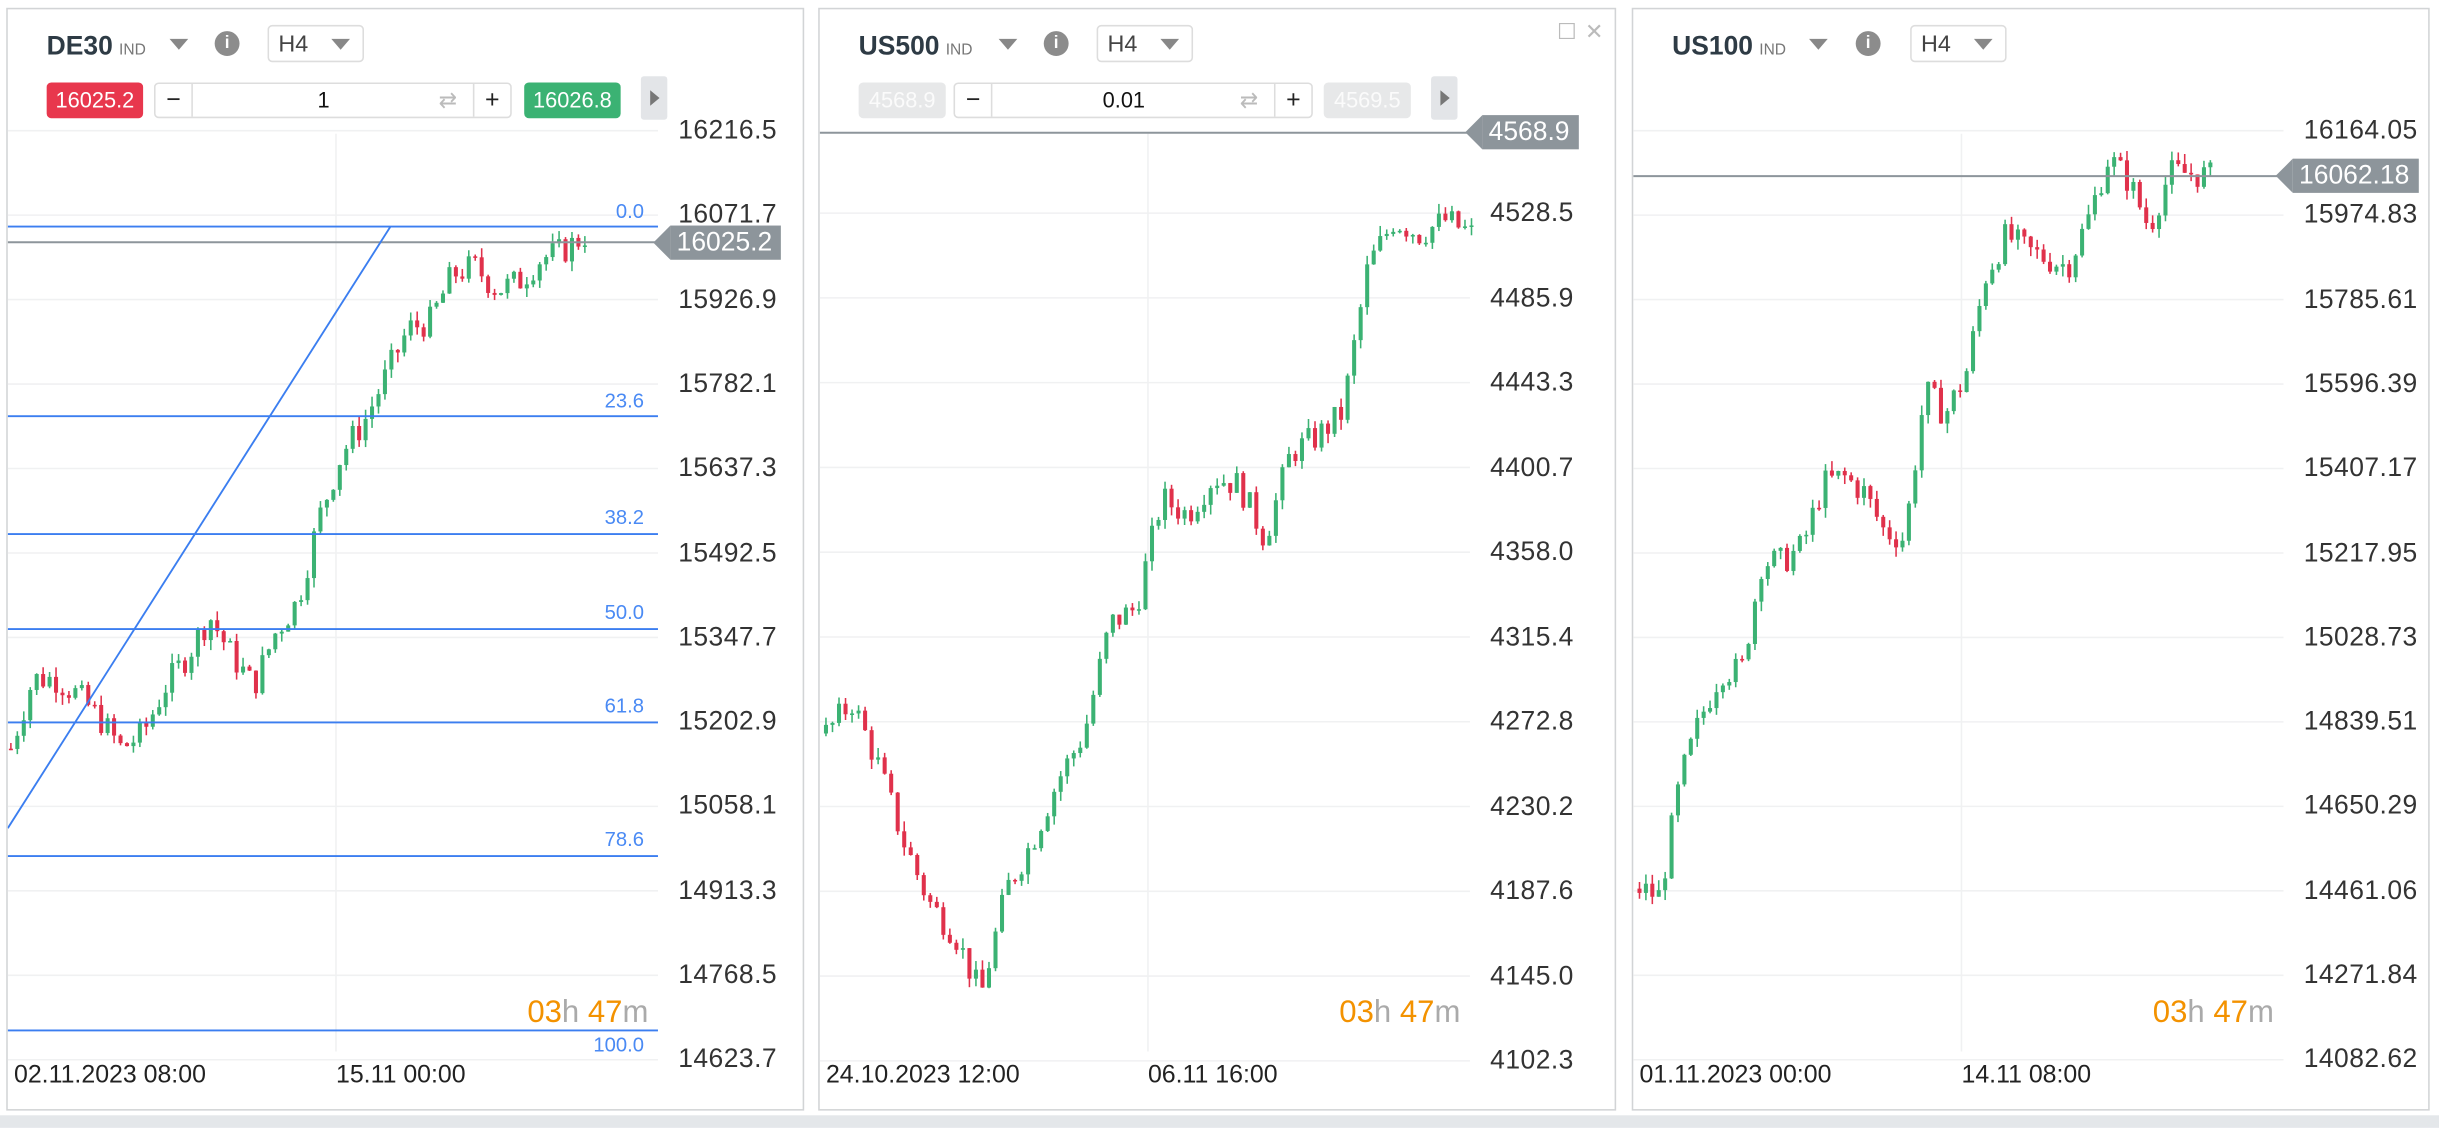 The image size is (2439, 1128). I want to click on price-axis-label: 16164.05, so click(2360, 130).